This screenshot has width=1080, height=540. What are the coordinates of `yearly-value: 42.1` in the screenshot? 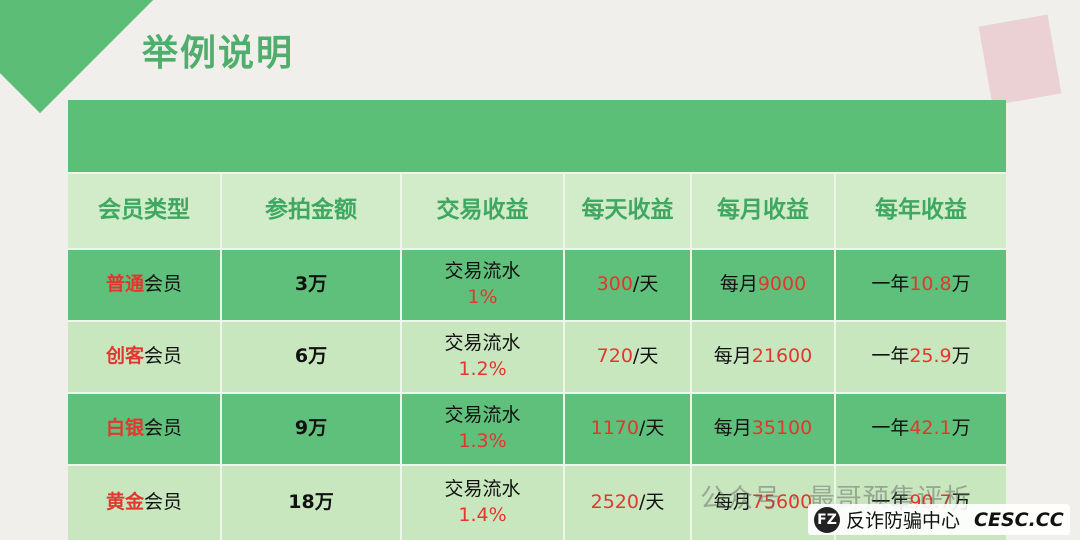 It's located at (930, 428).